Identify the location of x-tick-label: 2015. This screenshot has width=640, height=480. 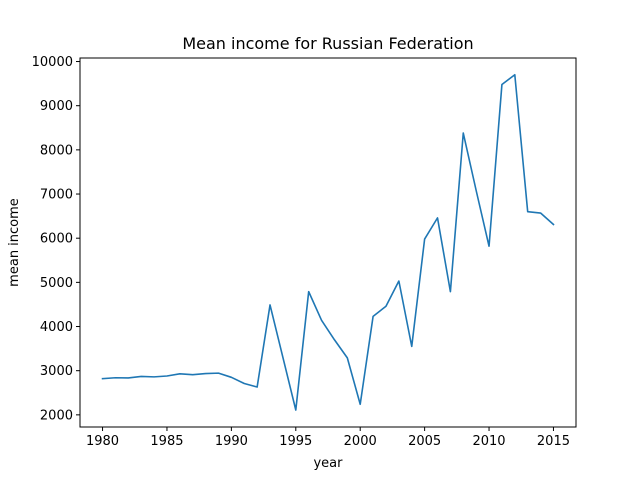
(553, 441).